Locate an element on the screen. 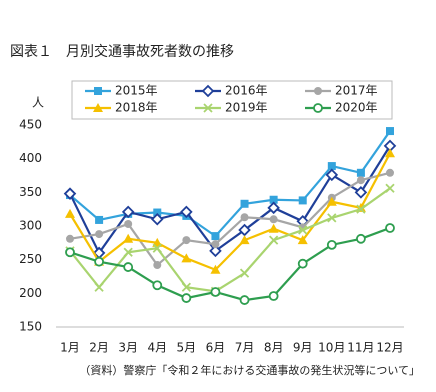 The width and height of the screenshot is (436, 392). x-tick-label: 11月 is located at coordinates (360, 348).